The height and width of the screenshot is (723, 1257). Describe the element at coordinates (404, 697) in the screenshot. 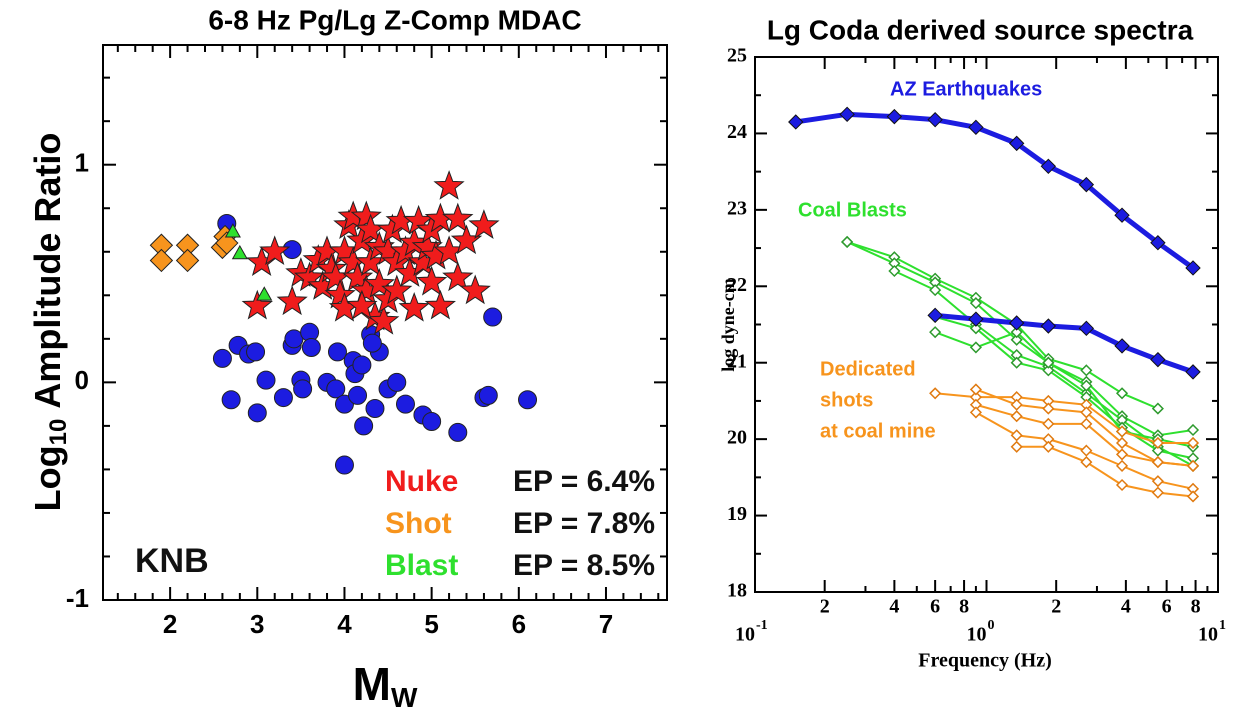

I see `x-axis-label-sub: W` at that location.